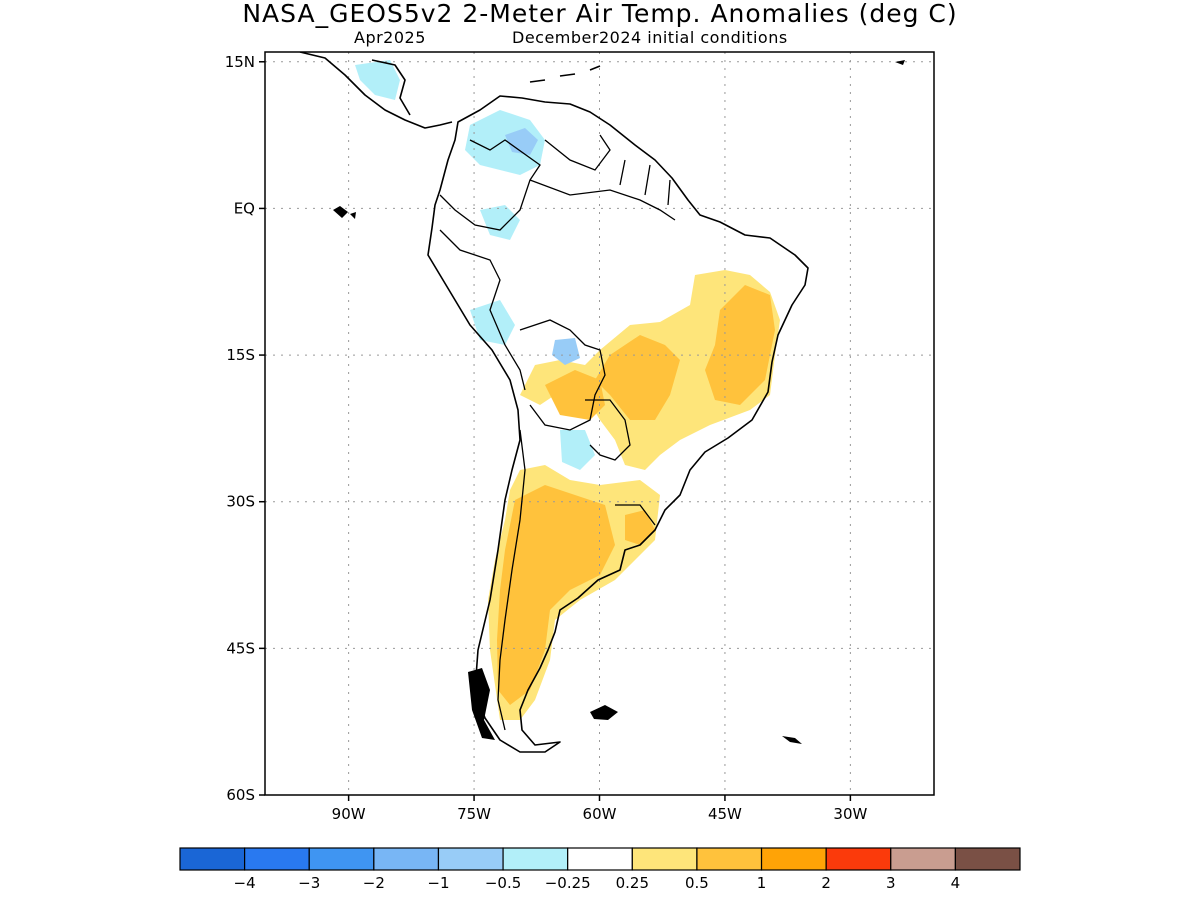  Describe the element at coordinates (650, 37) in the screenshot. I see `initial-conditions: December2024 initial conditions` at that location.